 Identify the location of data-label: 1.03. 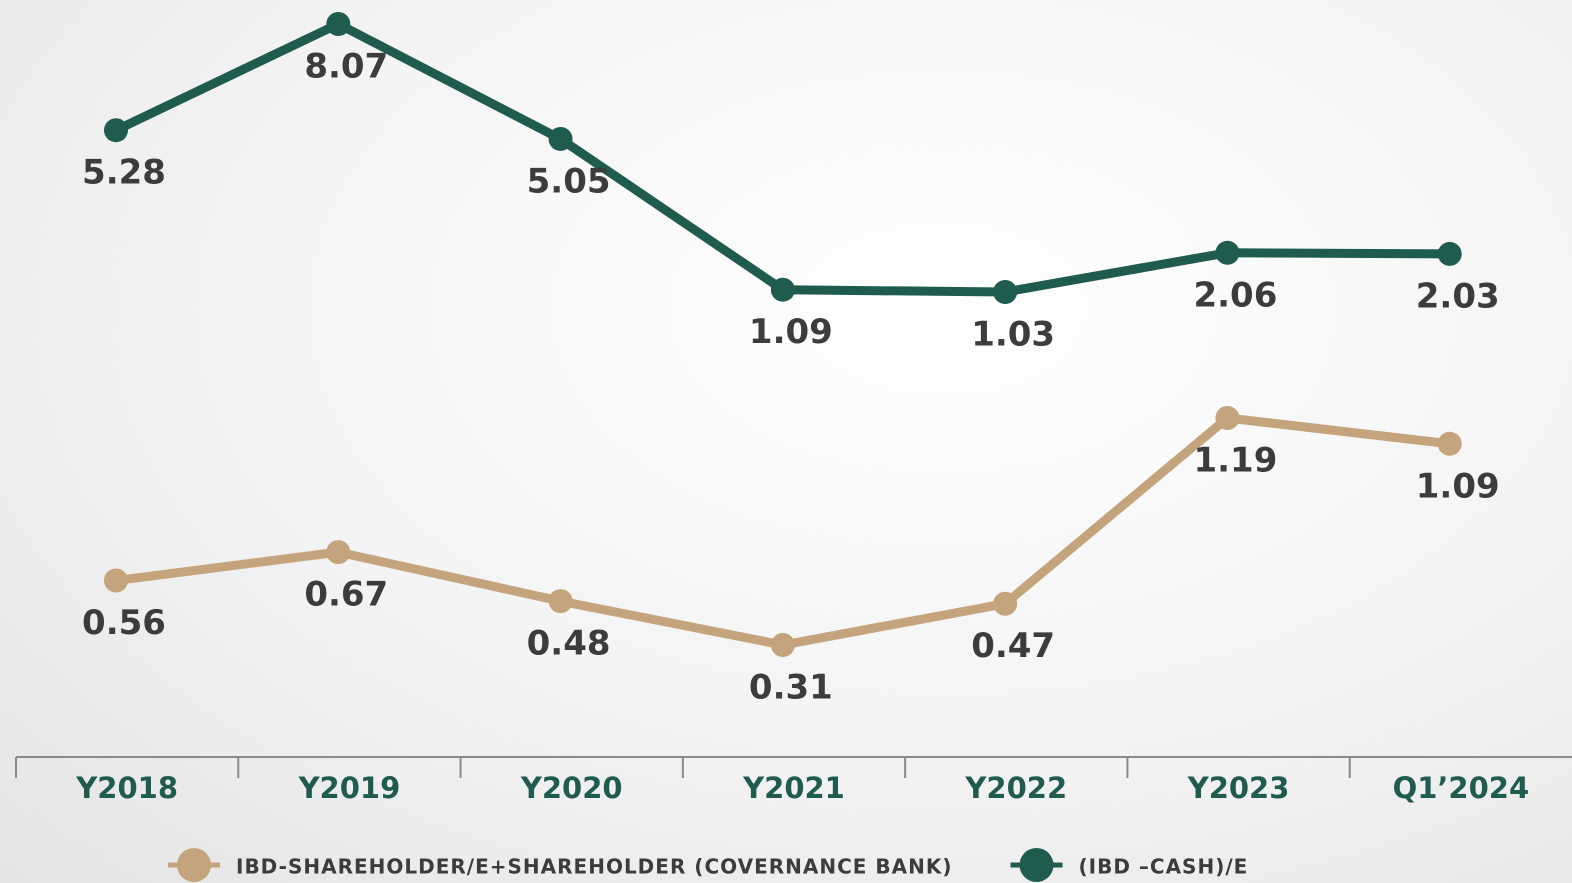
(1013, 335).